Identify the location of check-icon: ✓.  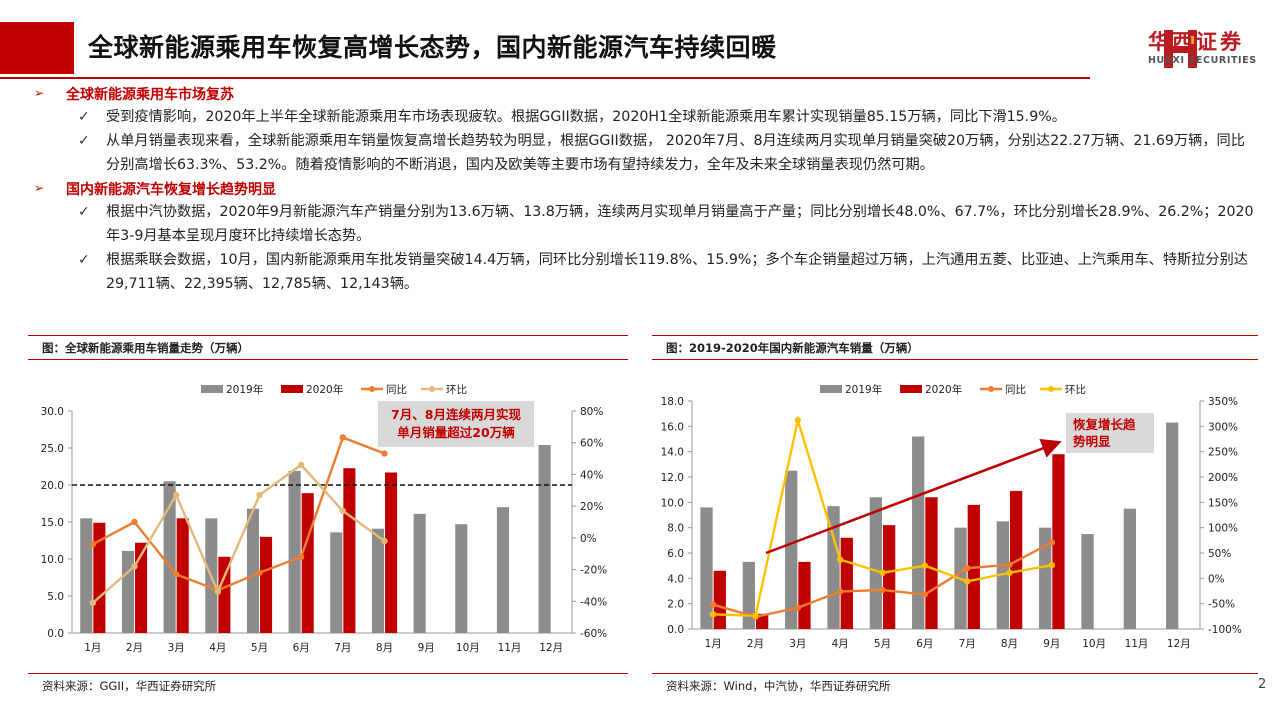
(84, 117).